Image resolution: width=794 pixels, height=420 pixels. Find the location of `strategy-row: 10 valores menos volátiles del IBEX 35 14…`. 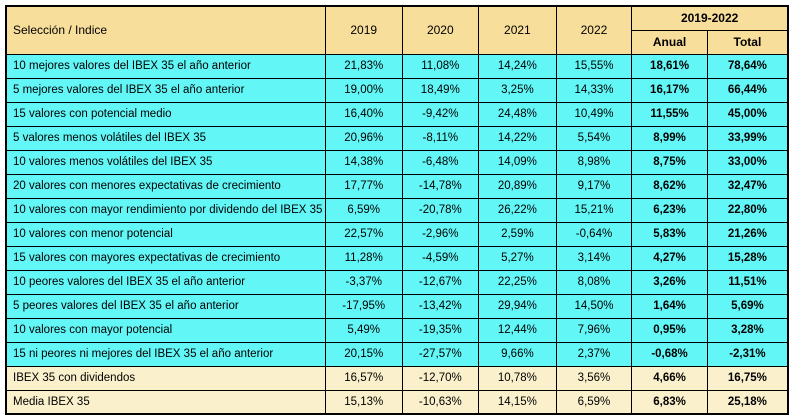

strategy-row: 10 valores menos volátiles del IBEX 35 14… is located at coordinates (397, 162).